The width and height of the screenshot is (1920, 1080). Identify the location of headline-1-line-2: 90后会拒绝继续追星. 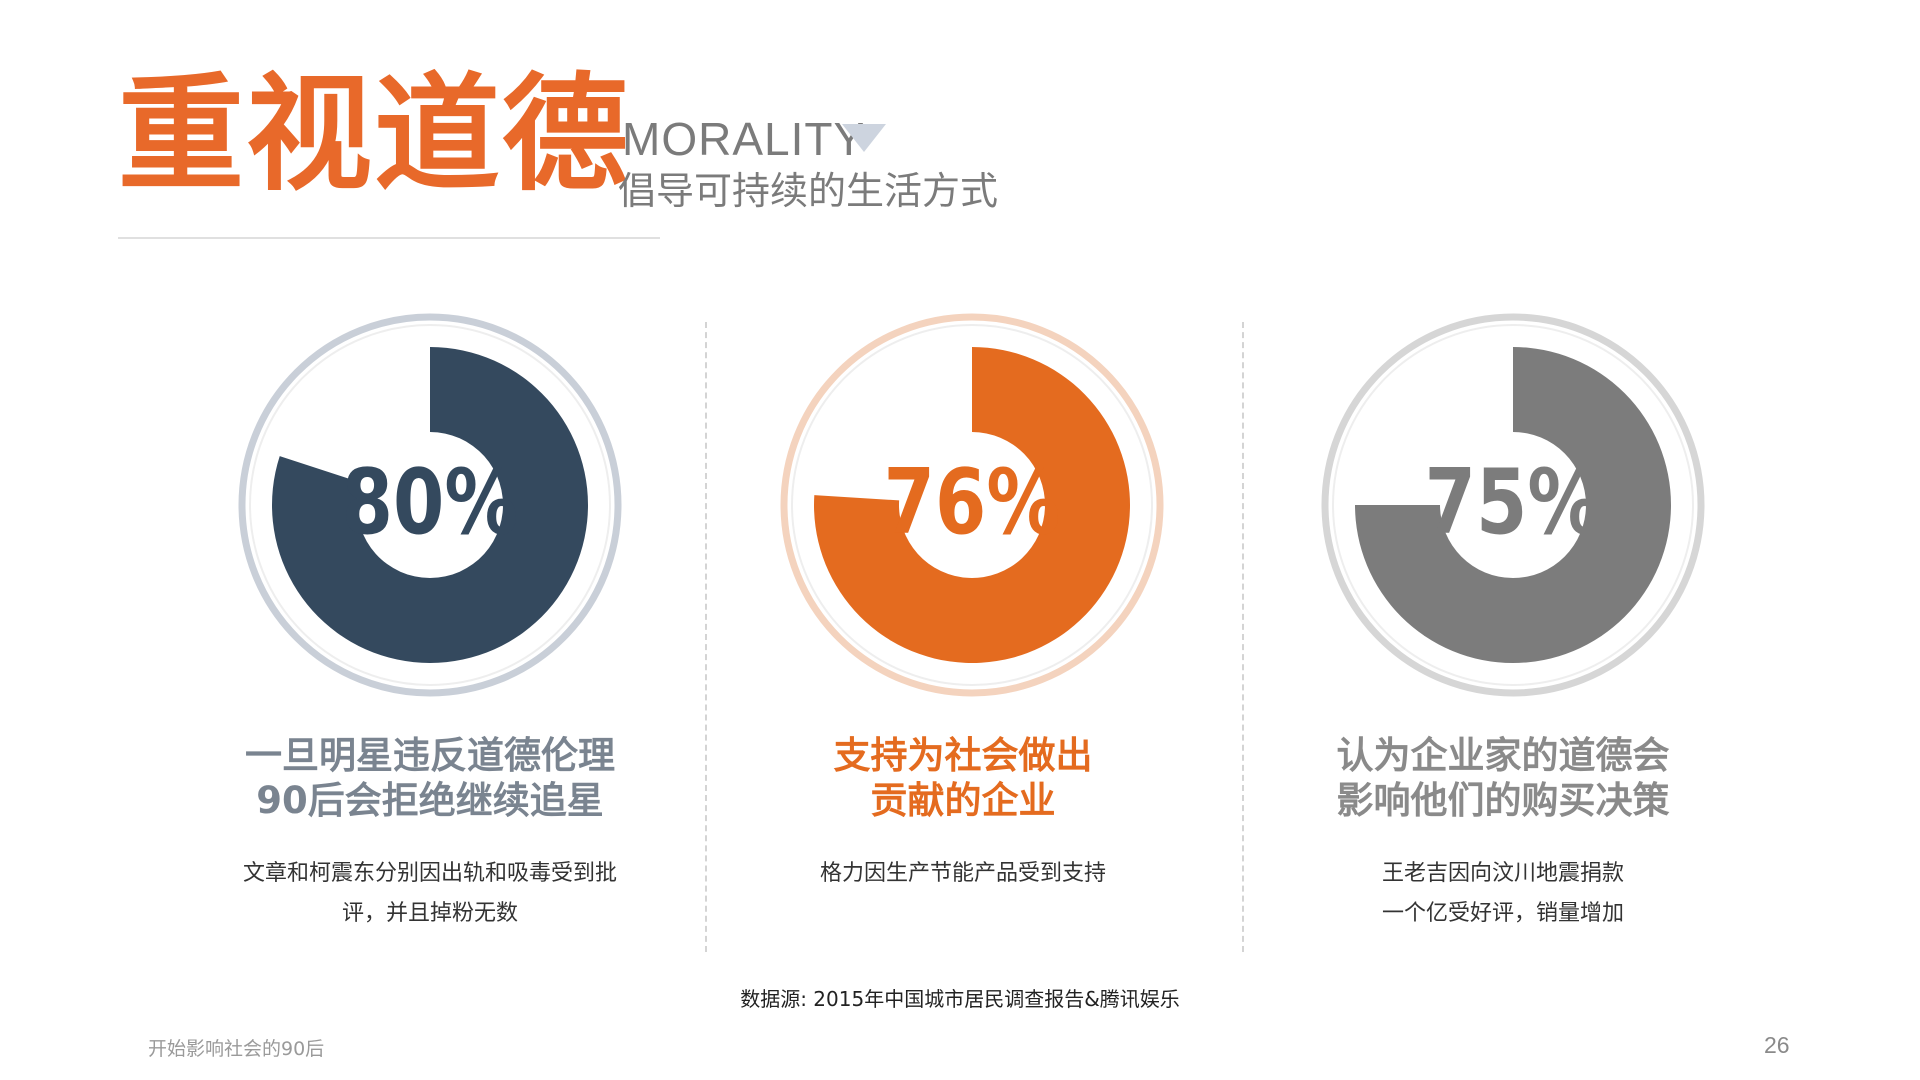
(430, 800).